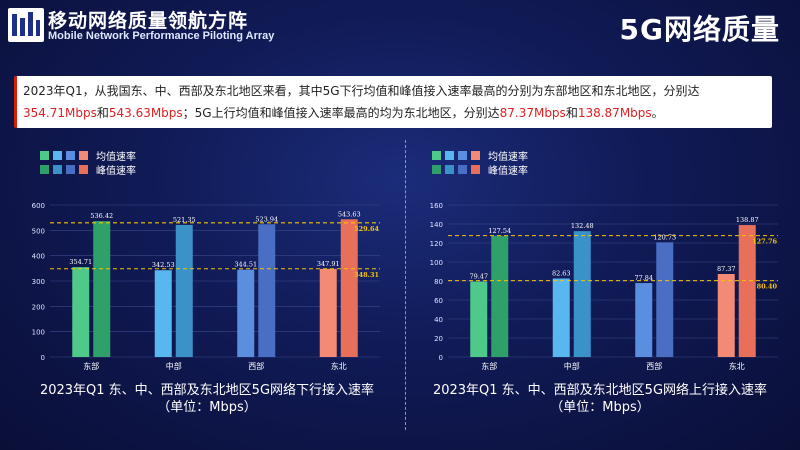  Describe the element at coordinates (349, 214) in the screenshot. I see `data-label-peak: 543.63` at that location.